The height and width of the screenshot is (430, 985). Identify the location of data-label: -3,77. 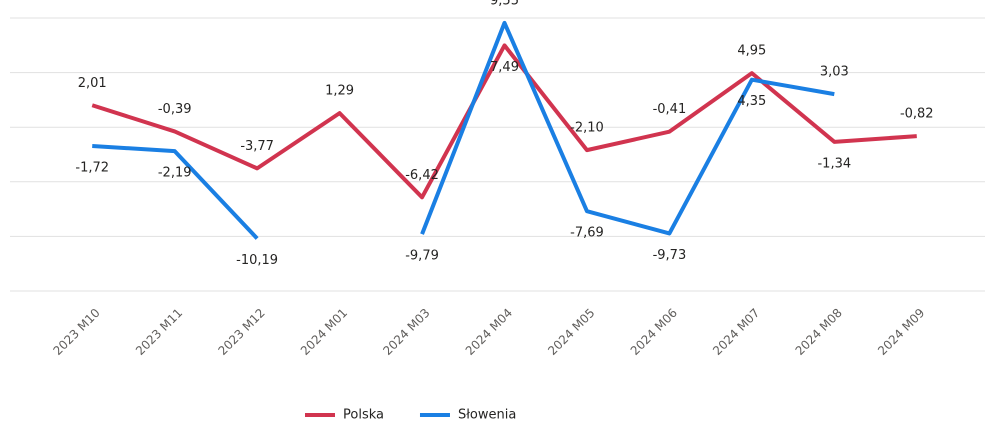
(257, 146).